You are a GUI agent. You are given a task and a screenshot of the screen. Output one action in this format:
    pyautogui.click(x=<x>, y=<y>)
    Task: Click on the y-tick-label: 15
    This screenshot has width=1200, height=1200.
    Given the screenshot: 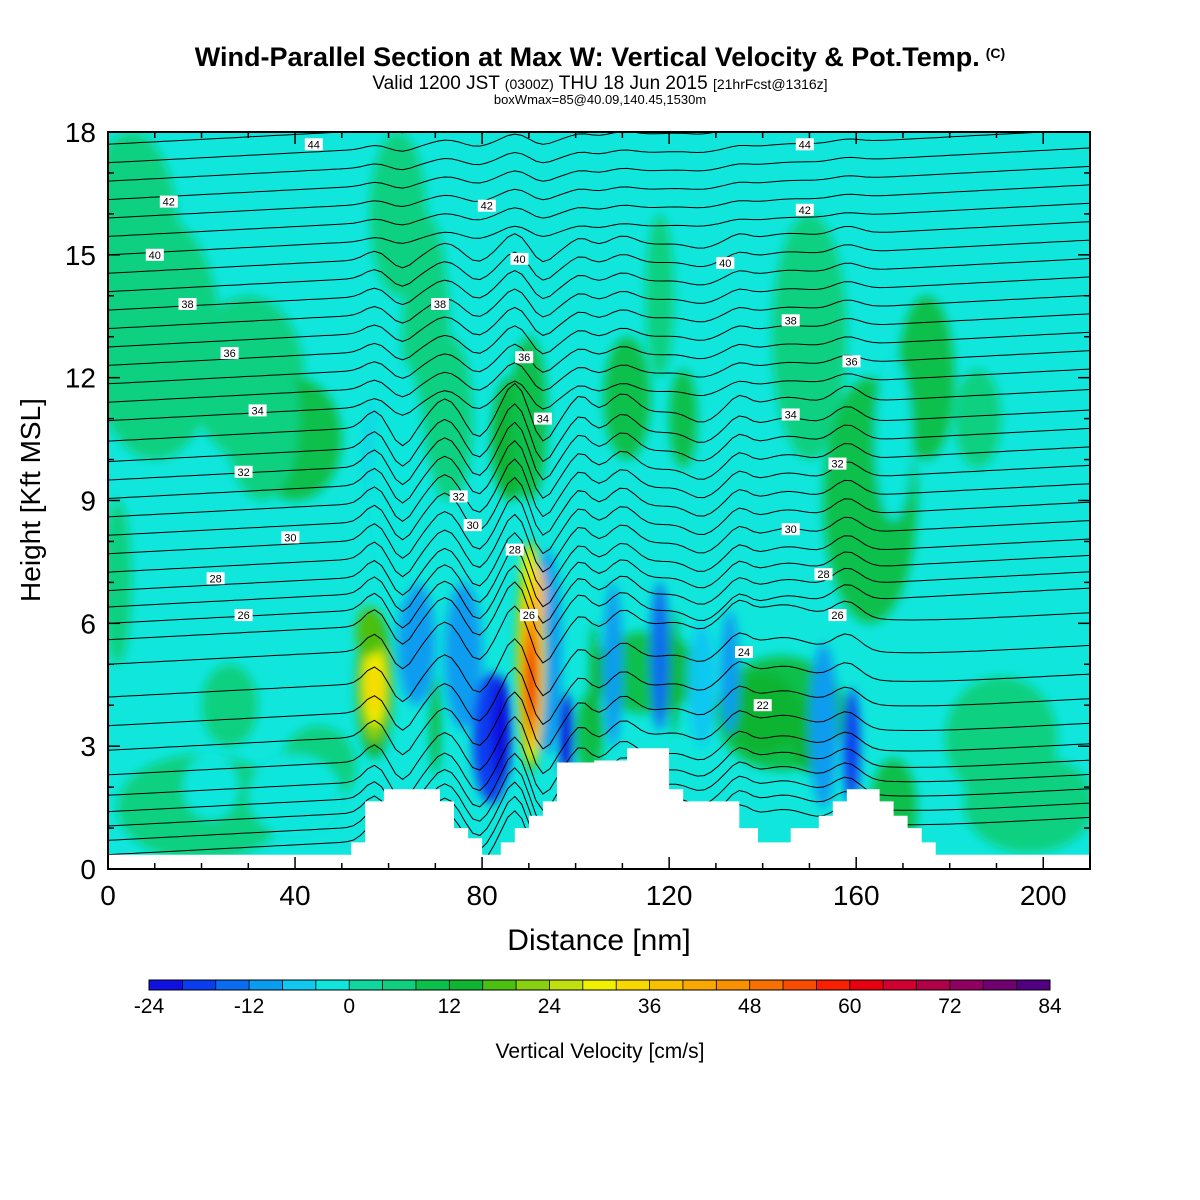 What is the action you would take?
    pyautogui.click(x=80, y=255)
    